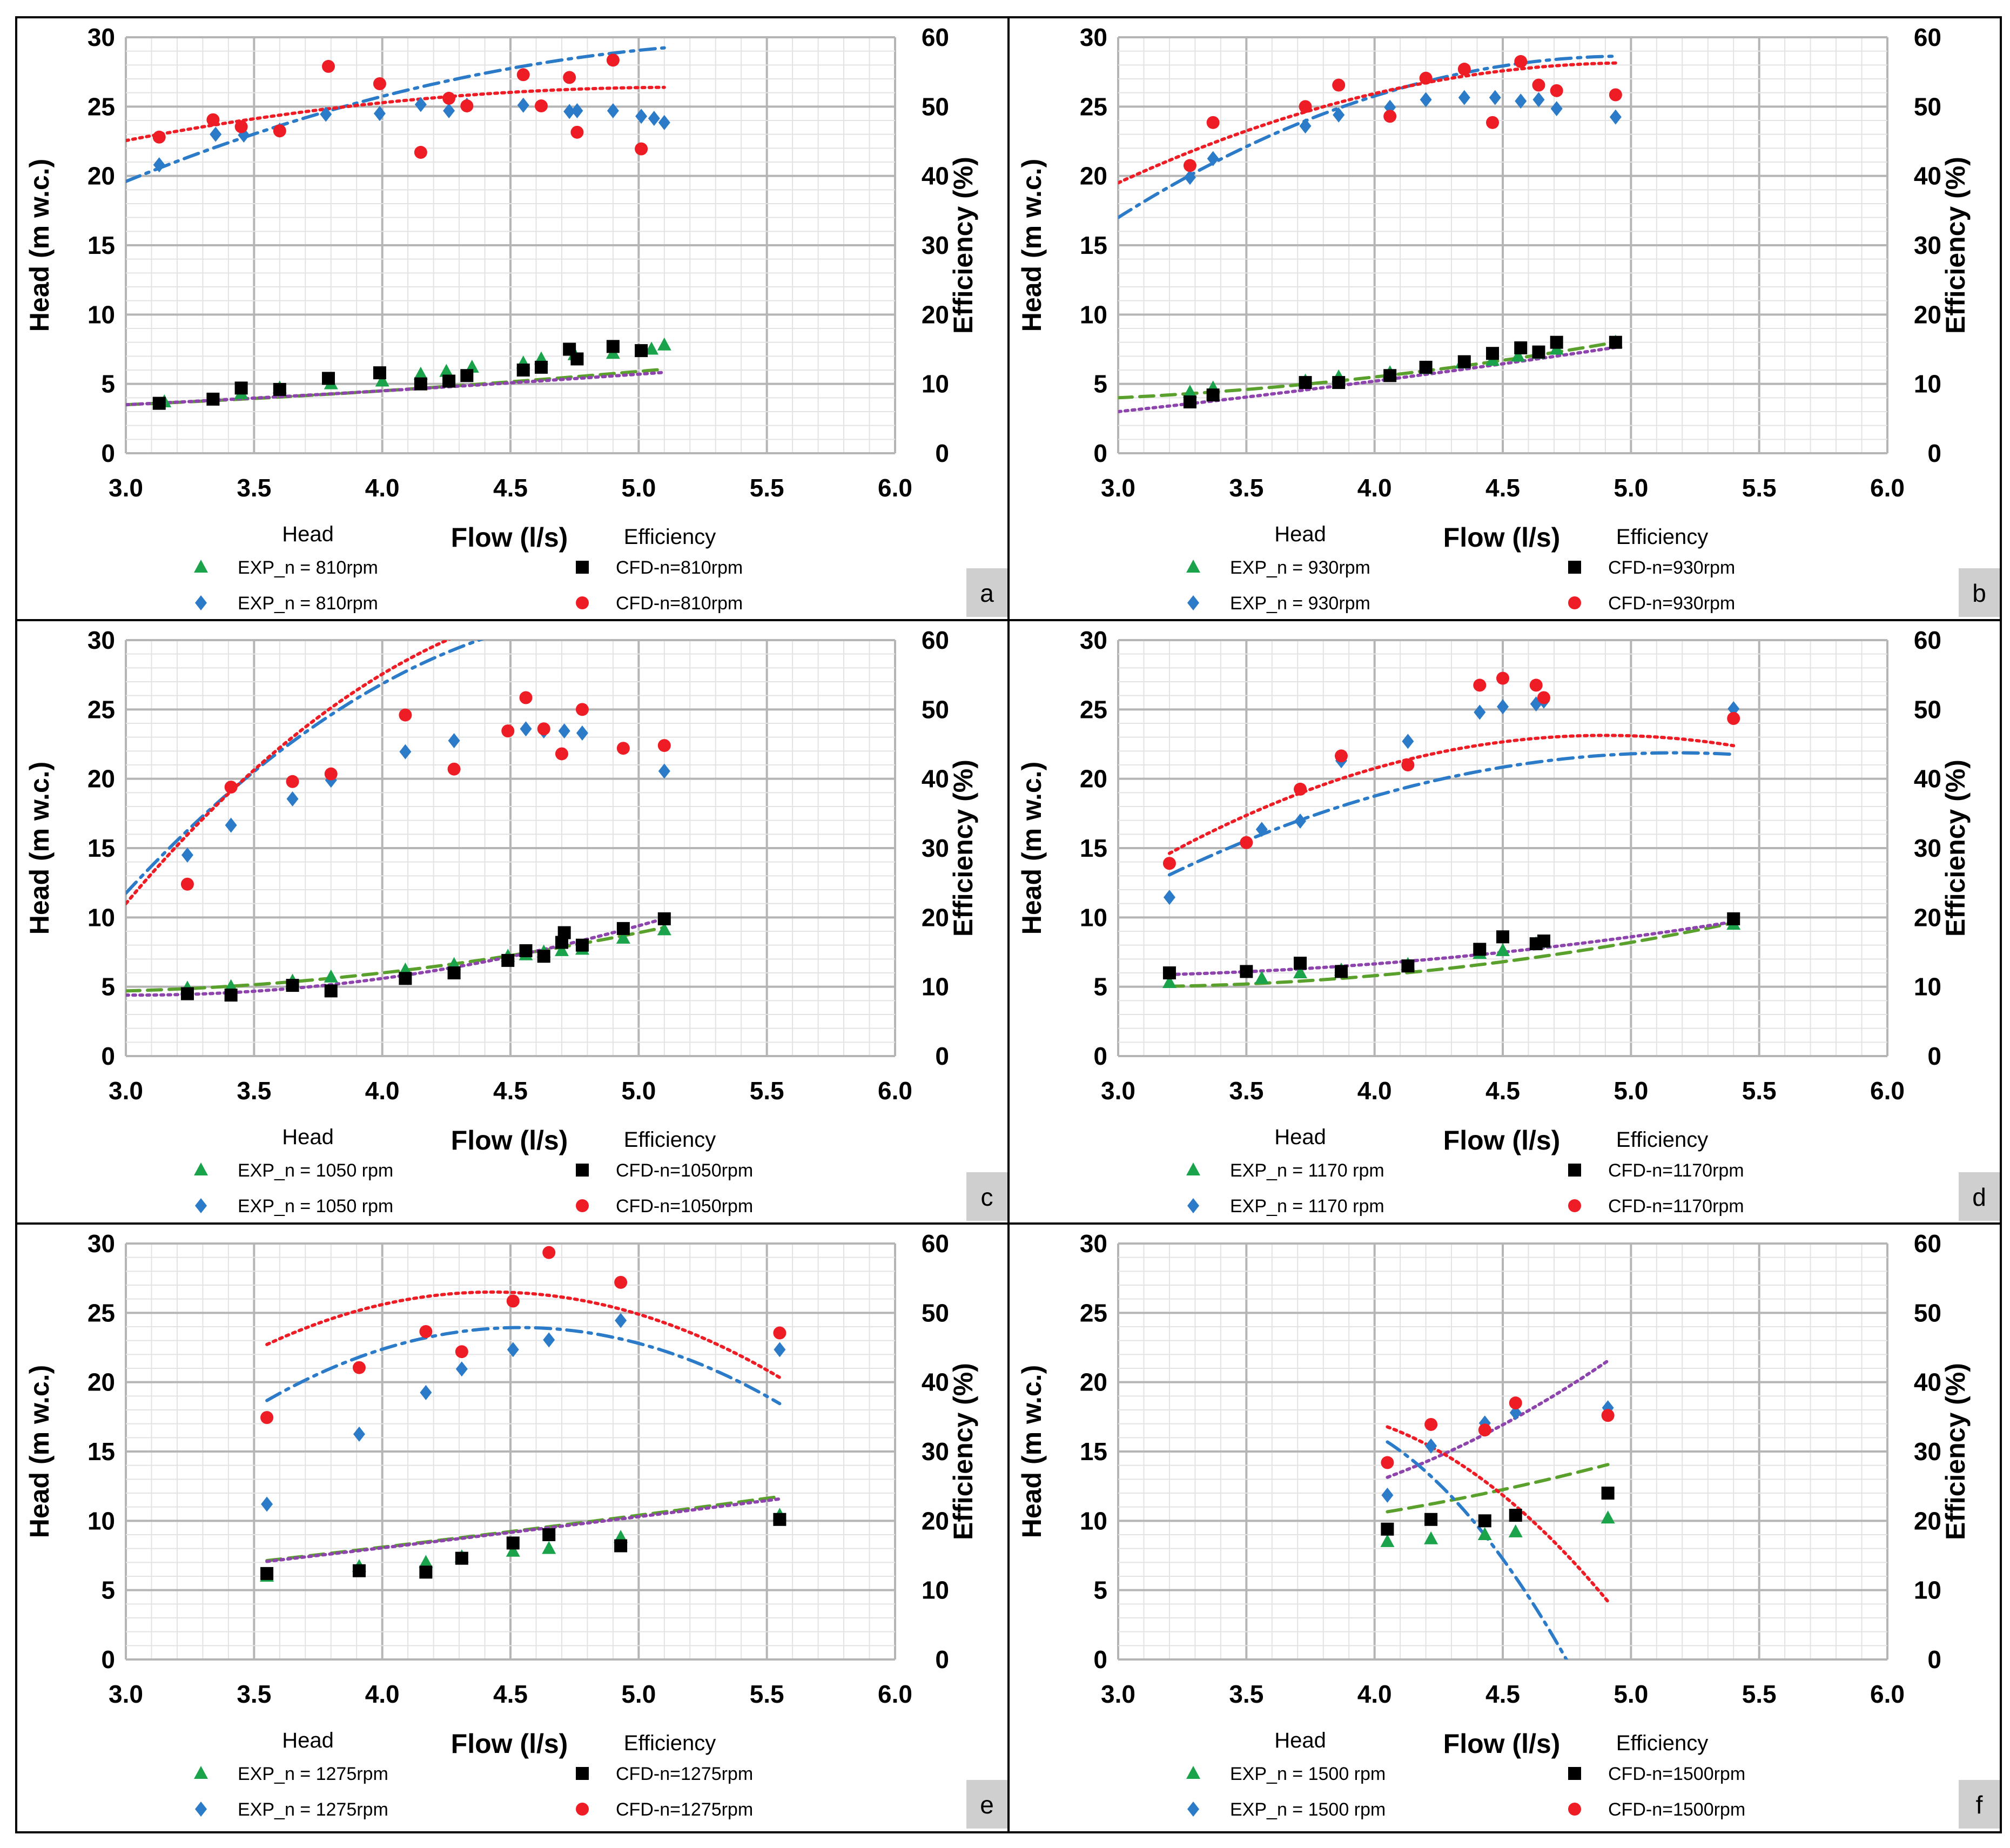  Describe the element at coordinates (1928, 106) in the screenshot. I see `y2-tick-label: 50` at that location.